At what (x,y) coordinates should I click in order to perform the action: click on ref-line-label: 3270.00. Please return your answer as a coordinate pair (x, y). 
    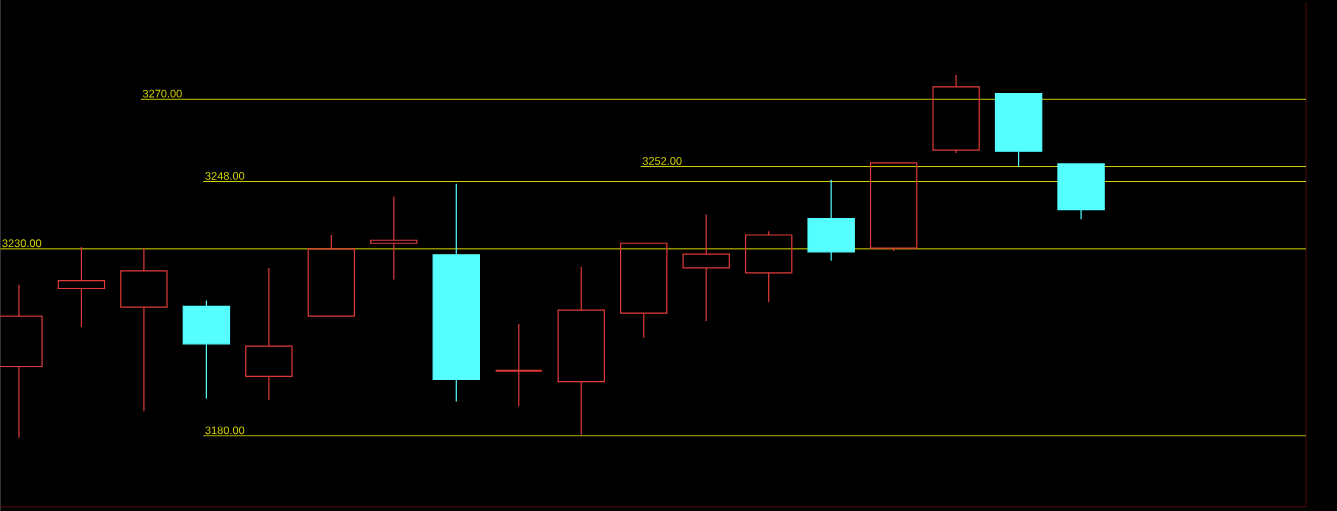
    Looking at the image, I should click on (162, 93).